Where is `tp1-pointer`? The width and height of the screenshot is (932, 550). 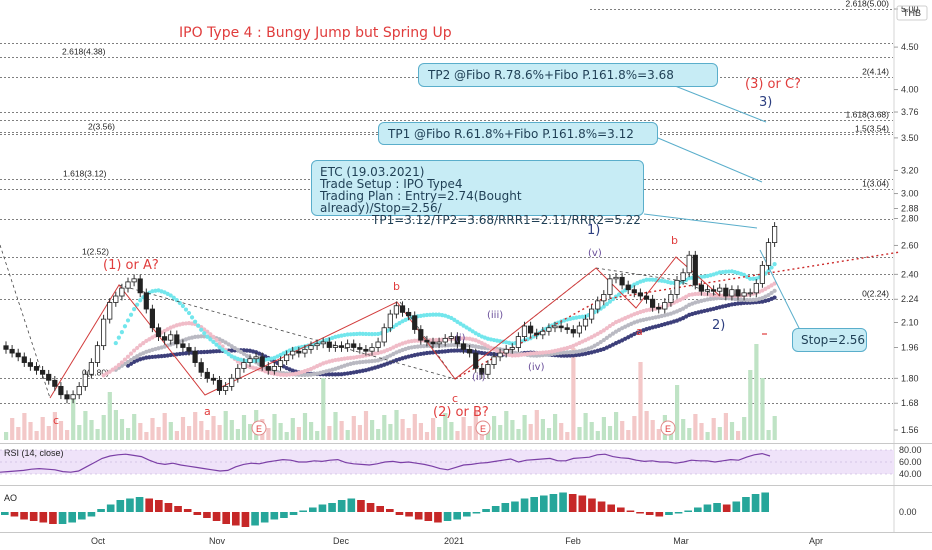
tp1-pointer is located at coordinates (710, 160).